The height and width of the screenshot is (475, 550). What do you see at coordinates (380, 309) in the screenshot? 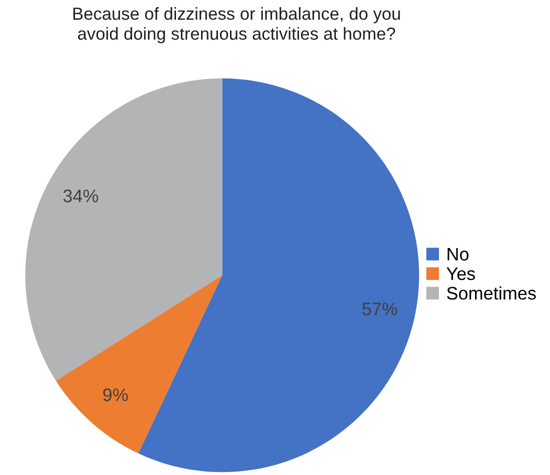
I see `data-label: 57%` at bounding box center [380, 309].